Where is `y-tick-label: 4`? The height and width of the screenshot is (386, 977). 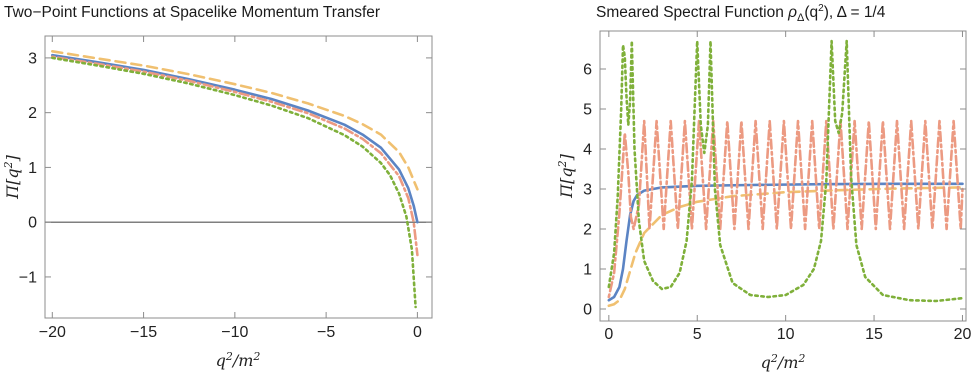
y-tick-label: 4 is located at coordinates (587, 150).